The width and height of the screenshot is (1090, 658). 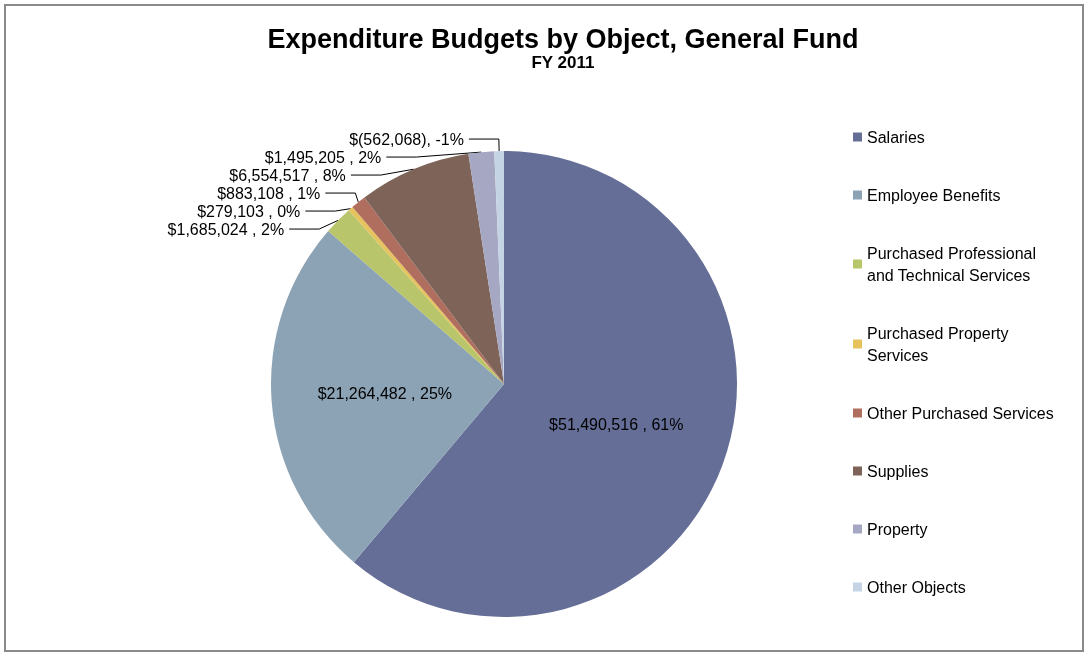 What do you see at coordinates (226, 229) in the screenshot?
I see `data-label: $1,685,024 , 2%` at bounding box center [226, 229].